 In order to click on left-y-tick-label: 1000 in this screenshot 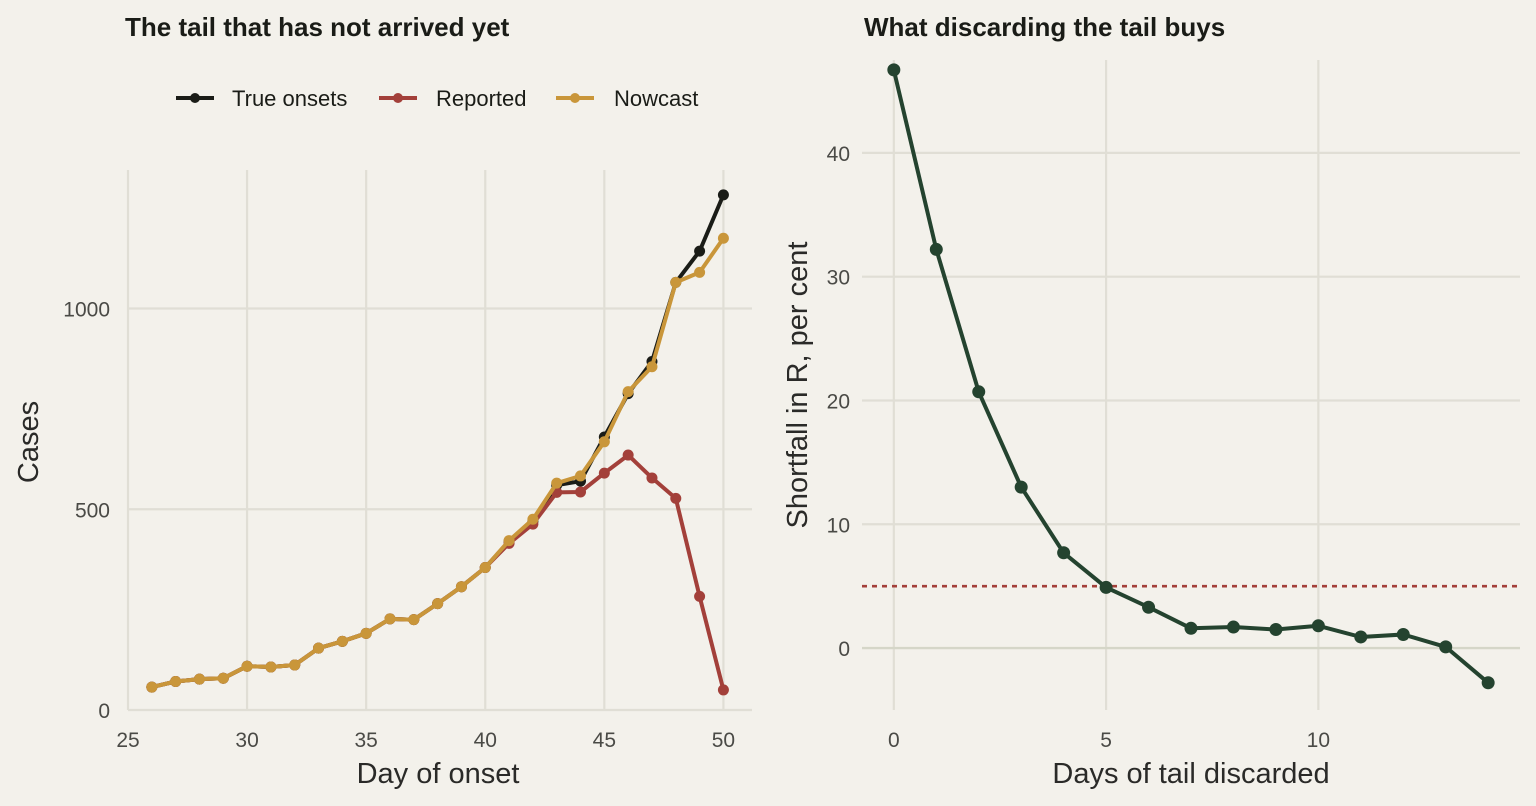, I will do `click(86, 310)`.